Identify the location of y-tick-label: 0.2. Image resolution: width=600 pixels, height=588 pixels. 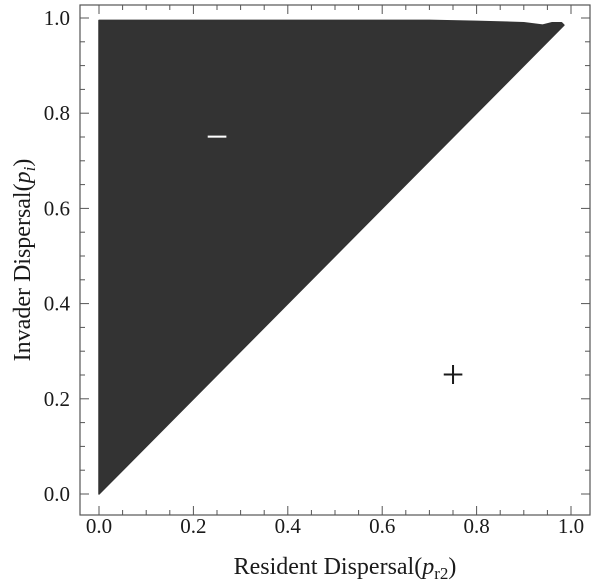
(57, 399).